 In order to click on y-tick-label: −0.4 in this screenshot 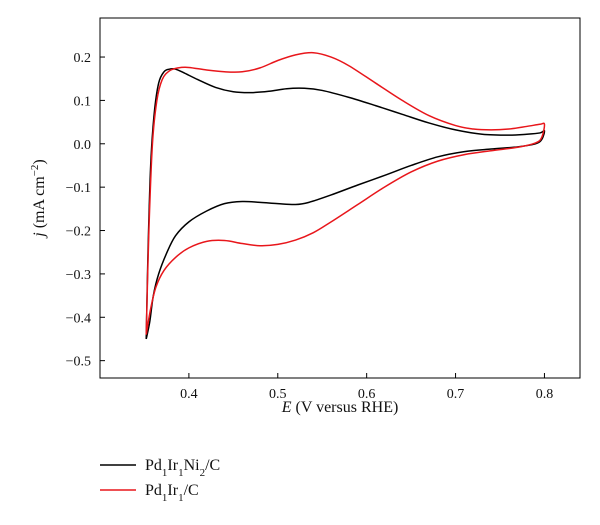, I will do `click(78, 318)`.